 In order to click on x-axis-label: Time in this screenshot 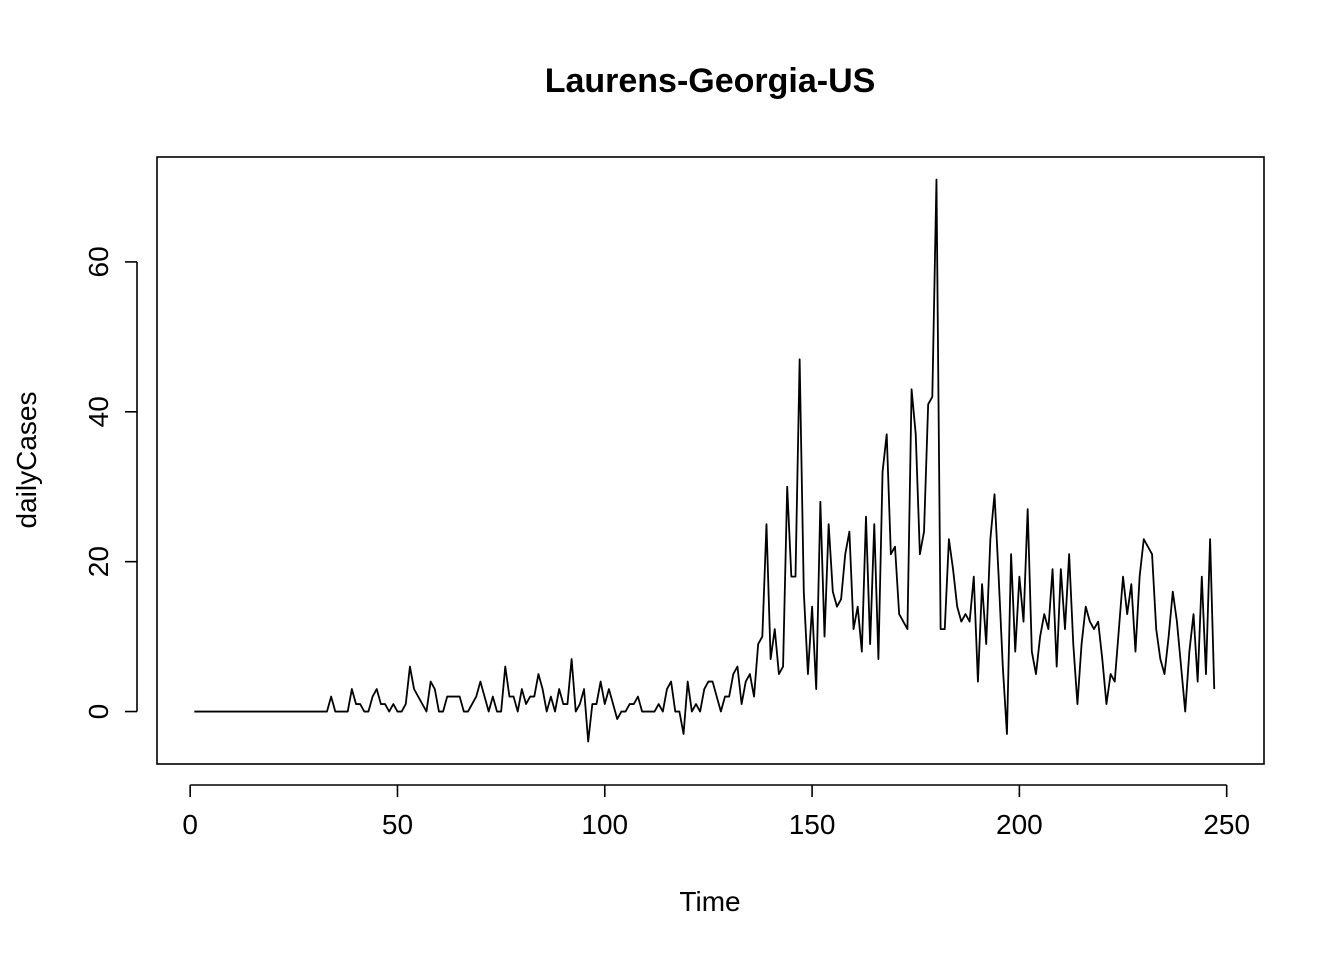, I will do `click(709, 901)`.